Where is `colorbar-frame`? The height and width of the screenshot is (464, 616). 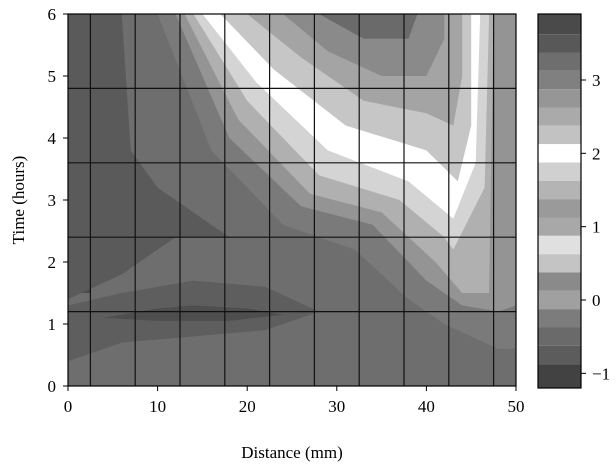
colorbar-frame is located at coordinates (559, 201).